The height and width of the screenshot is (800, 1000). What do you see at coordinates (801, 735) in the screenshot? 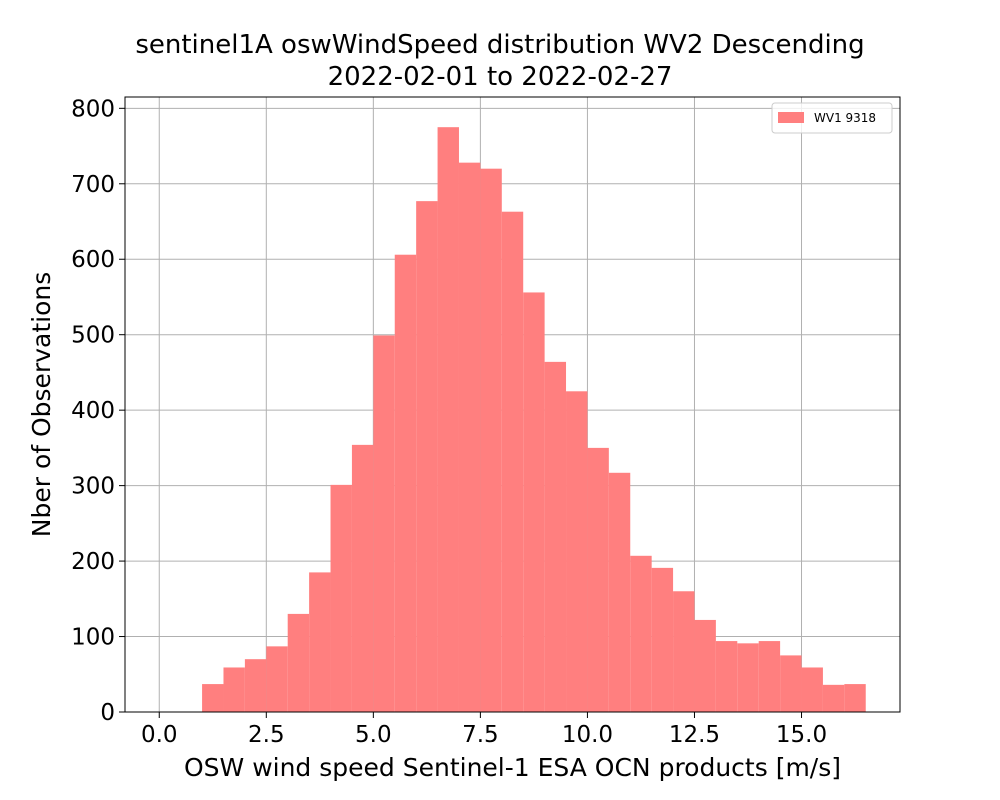
I see `x-tick-label: 15.0` at bounding box center [801, 735].